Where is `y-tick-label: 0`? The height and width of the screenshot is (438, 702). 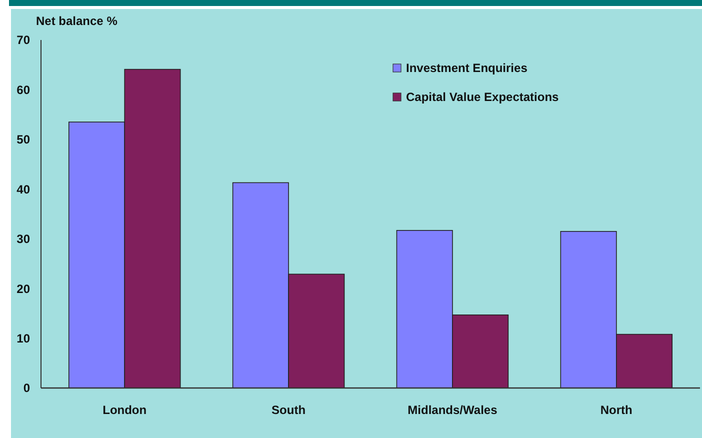 y-tick-label: 0 is located at coordinates (26, 388).